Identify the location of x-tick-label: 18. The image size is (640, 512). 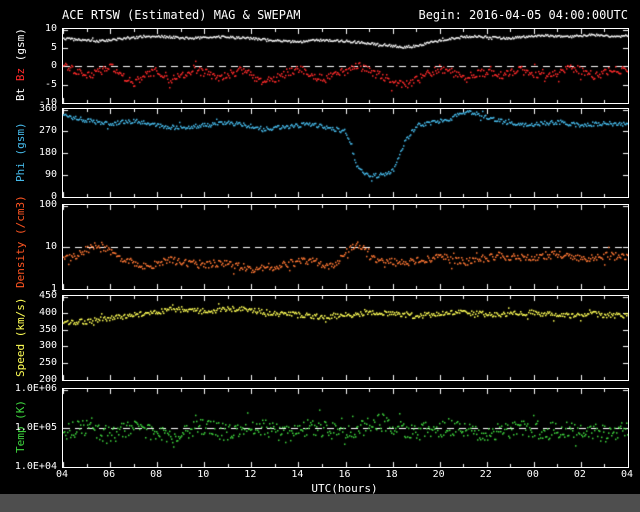
(391, 474).